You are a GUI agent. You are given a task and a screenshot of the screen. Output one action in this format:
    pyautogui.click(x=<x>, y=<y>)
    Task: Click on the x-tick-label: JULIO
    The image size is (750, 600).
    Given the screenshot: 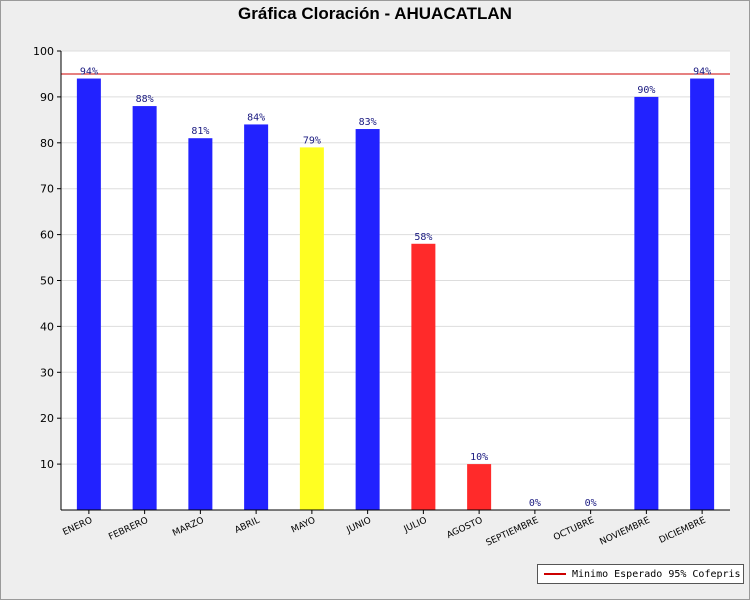 What is the action you would take?
    pyautogui.click(x=415, y=526)
    